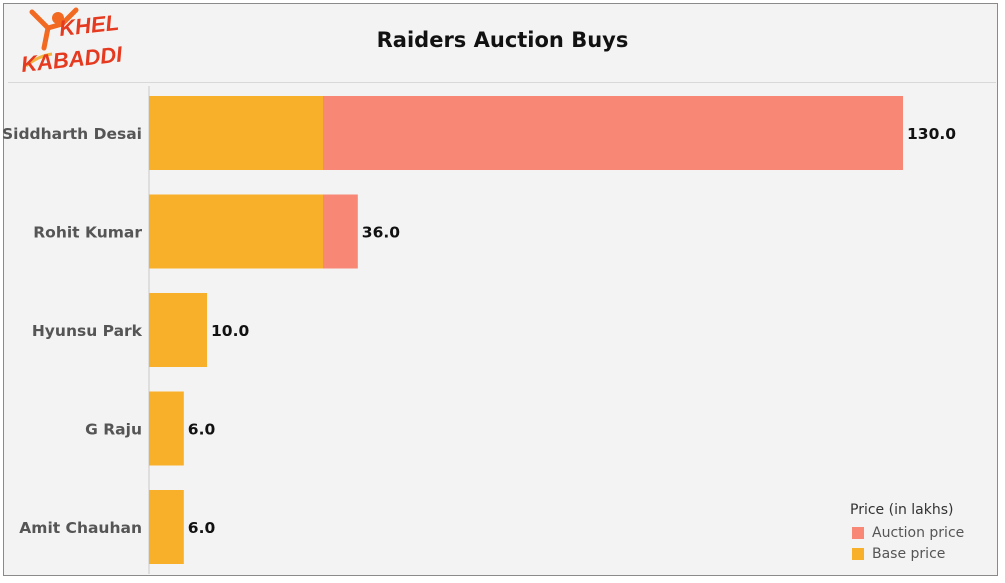 Image resolution: width=1005 pixels, height=583 pixels. What do you see at coordinates (113, 430) in the screenshot?
I see `category-label-3: G Raju` at bounding box center [113, 430].